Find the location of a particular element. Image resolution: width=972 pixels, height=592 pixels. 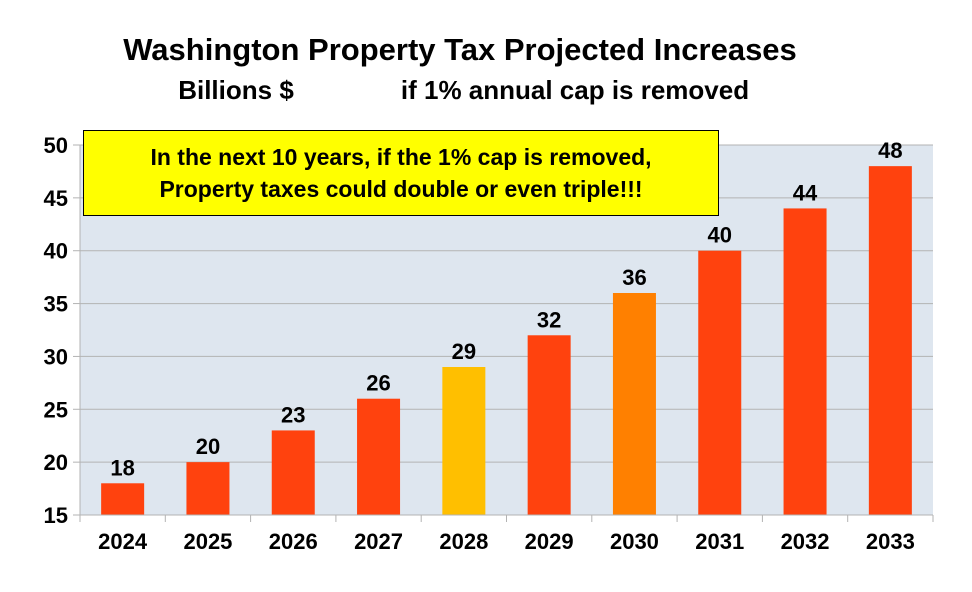

bar-2033 is located at coordinates (890, 340).